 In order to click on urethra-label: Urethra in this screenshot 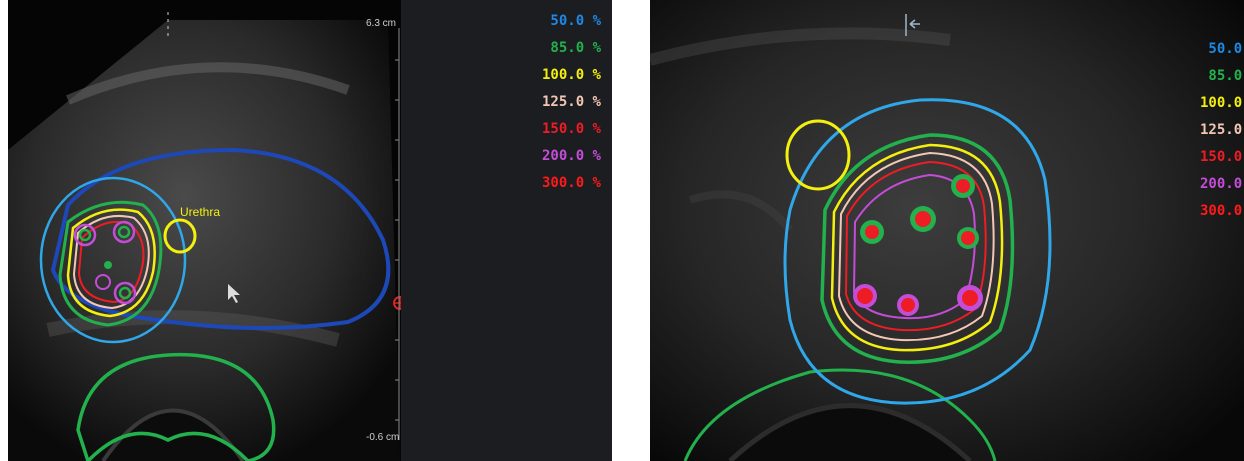, I will do `click(200, 212)`.